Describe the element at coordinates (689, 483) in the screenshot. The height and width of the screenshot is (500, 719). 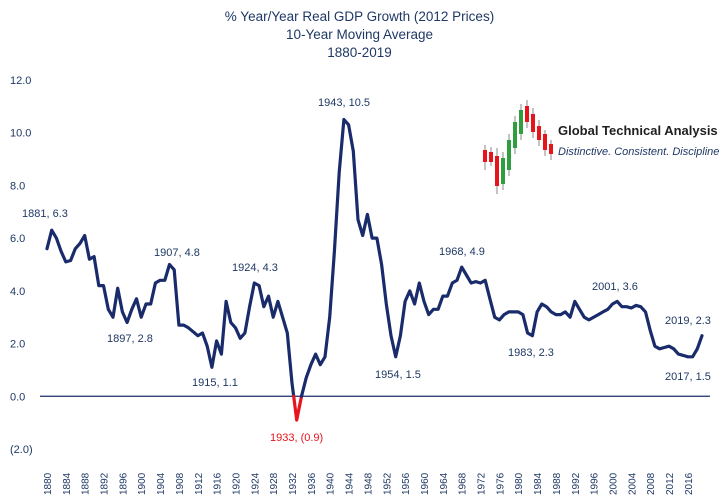
I see `x-tick-label: 2016` at that location.